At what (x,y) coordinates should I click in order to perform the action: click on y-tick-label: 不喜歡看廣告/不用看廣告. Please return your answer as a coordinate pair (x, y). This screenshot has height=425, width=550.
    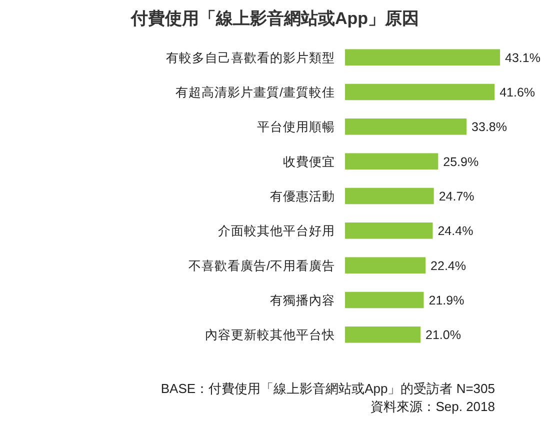
    Looking at the image, I should click on (261, 265).